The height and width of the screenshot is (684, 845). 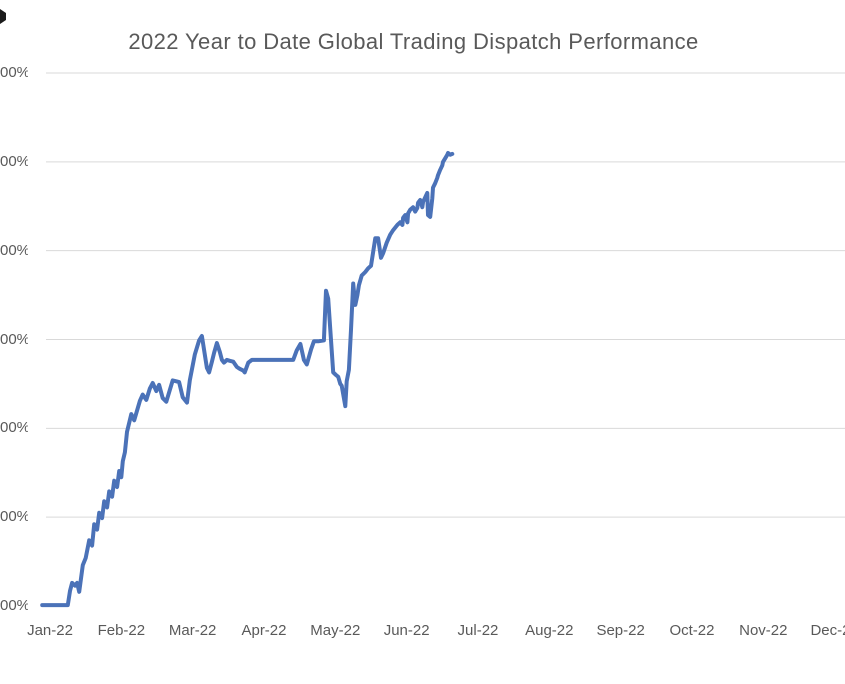 What do you see at coordinates (192, 630) in the screenshot?
I see `x-axis-tick-label: Mar-22` at bounding box center [192, 630].